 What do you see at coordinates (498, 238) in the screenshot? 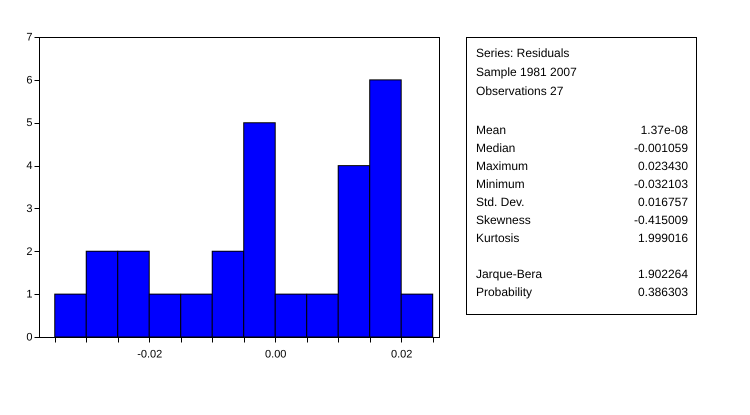
I see `text: Kurtosis` at bounding box center [498, 238].